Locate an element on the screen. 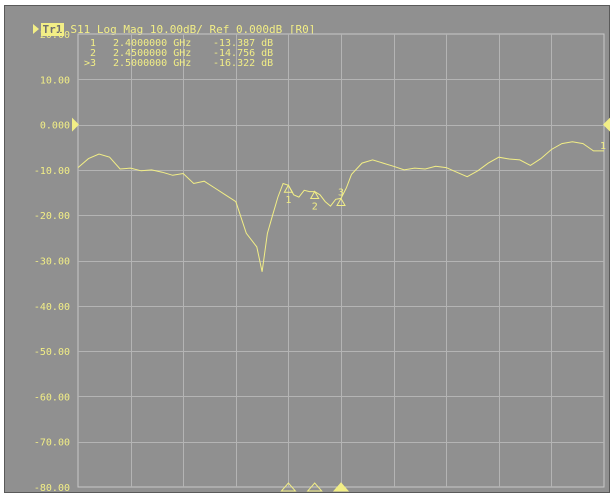 The height and width of the screenshot is (497, 614). y-tick-label: 10.00 is located at coordinates (55, 80).